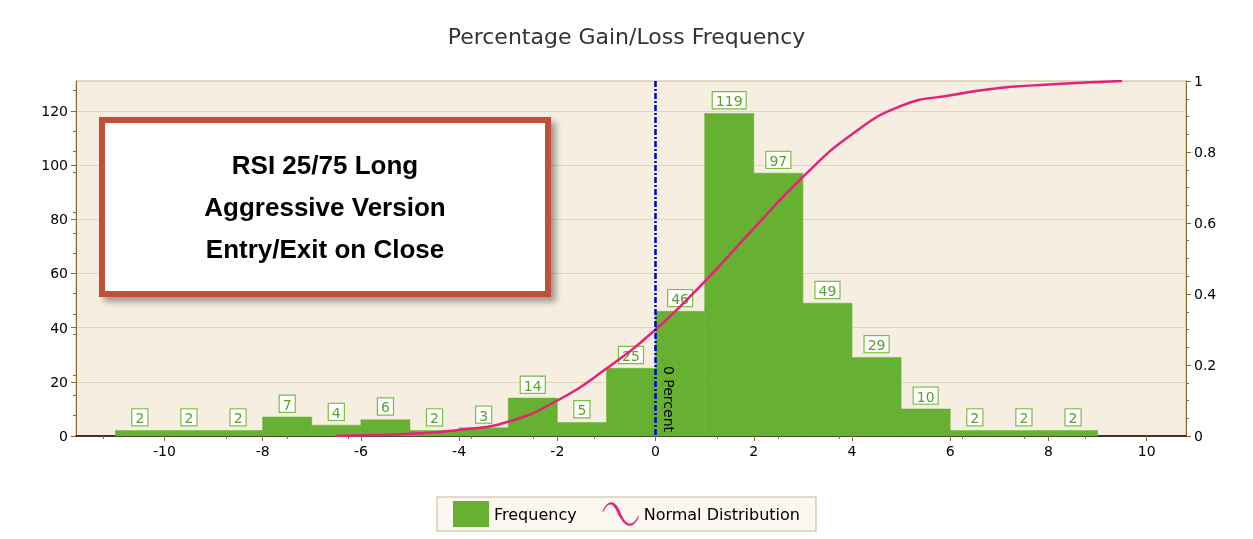  Describe the element at coordinates (852, 451) in the screenshot. I see `x-tick-label: 4` at that location.